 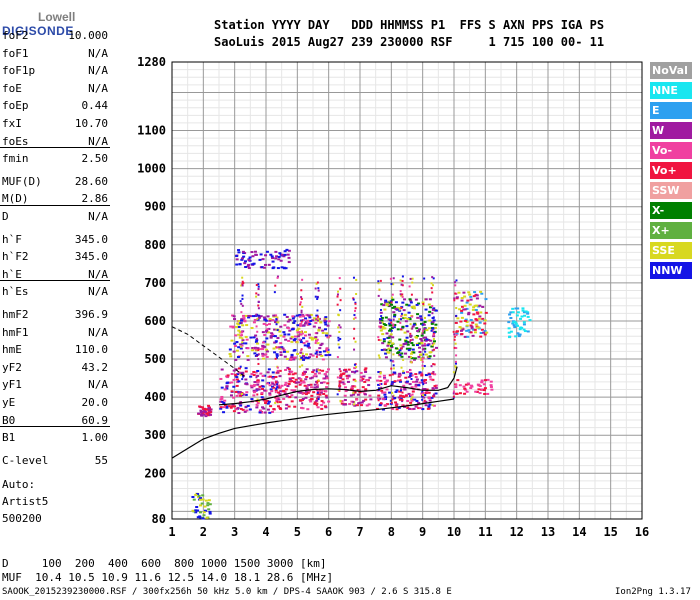 I want to click on param-row: C-level 55, so click(x=55, y=461).